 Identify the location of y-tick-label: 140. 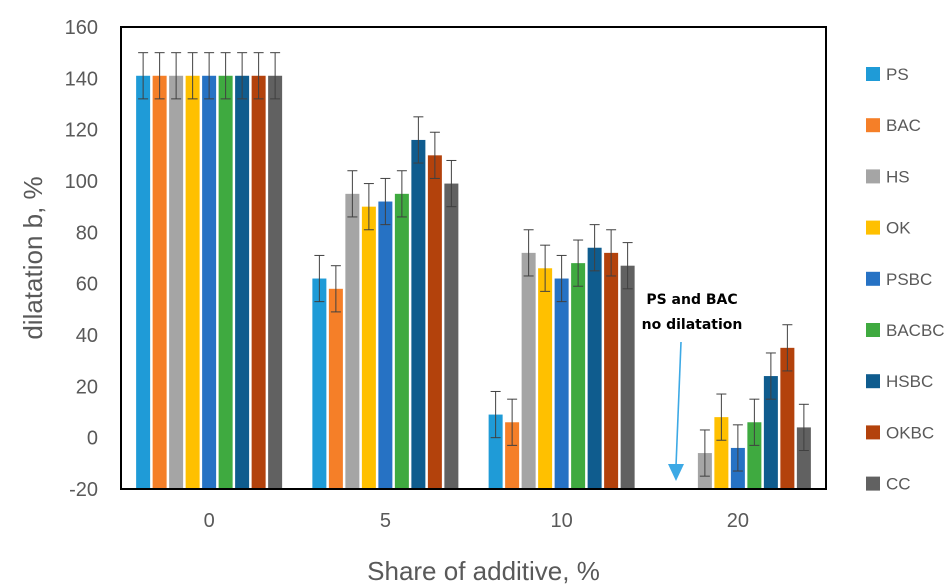
(81, 79).